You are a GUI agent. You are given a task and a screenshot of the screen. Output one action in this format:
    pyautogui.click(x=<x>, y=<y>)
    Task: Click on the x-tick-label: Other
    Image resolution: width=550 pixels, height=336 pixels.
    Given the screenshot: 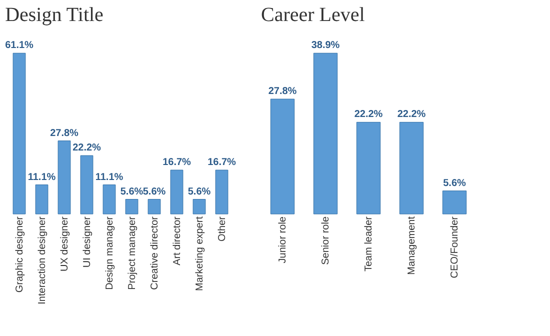 What is the action you would take?
    pyautogui.click(x=222, y=229)
    